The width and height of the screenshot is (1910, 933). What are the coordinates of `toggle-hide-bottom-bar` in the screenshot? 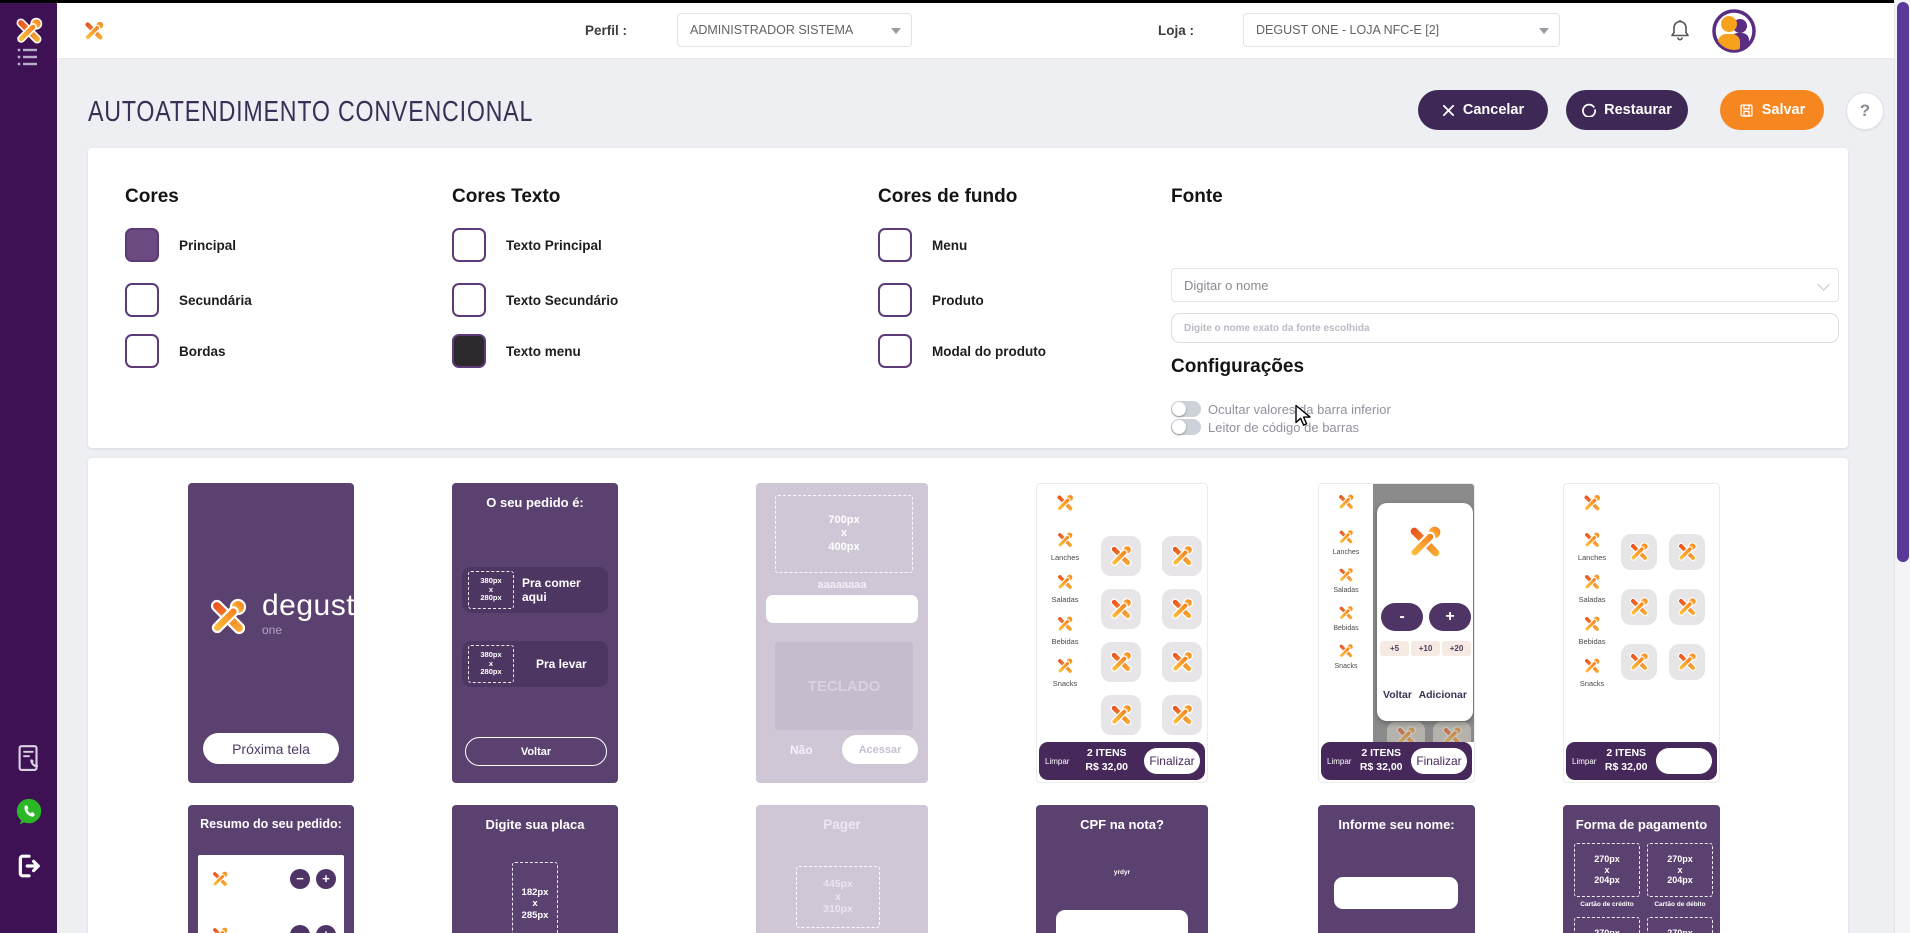 It's located at (1186, 409).